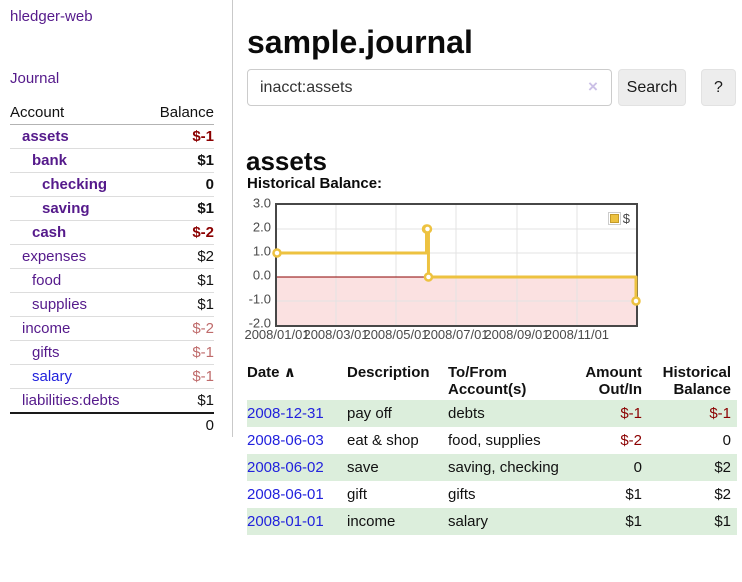 This screenshot has height=582, width=742. Describe the element at coordinates (271, 372) in the screenshot. I see `register-header-date: Date ∧` at that location.